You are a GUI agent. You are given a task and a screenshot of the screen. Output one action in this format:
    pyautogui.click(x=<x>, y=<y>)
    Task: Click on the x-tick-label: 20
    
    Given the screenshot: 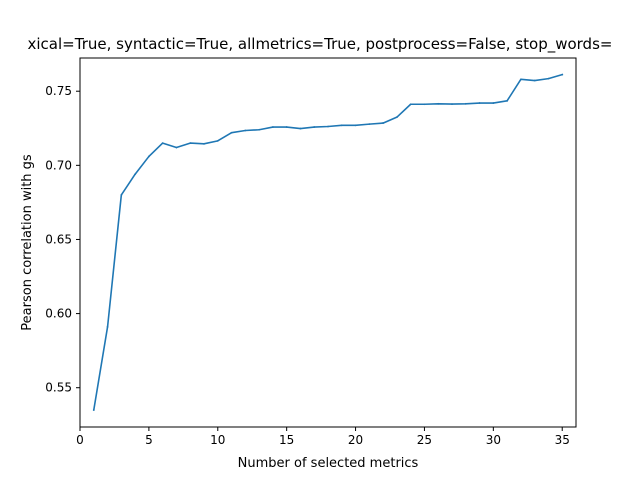 What is the action you would take?
    pyautogui.click(x=355, y=440)
    